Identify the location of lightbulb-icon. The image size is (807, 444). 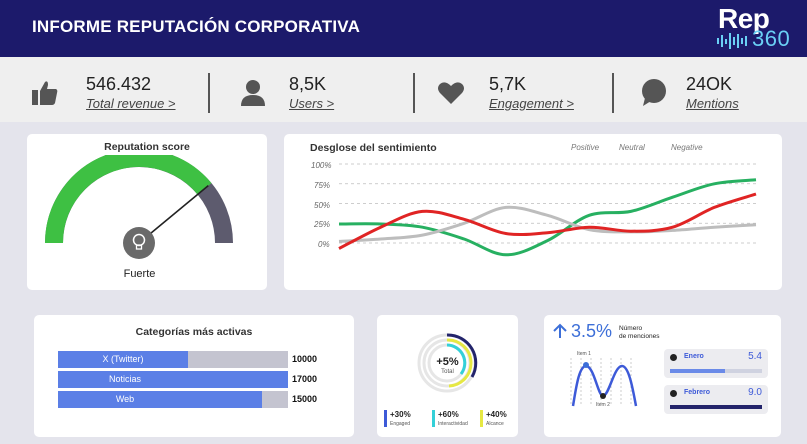
(139, 241).